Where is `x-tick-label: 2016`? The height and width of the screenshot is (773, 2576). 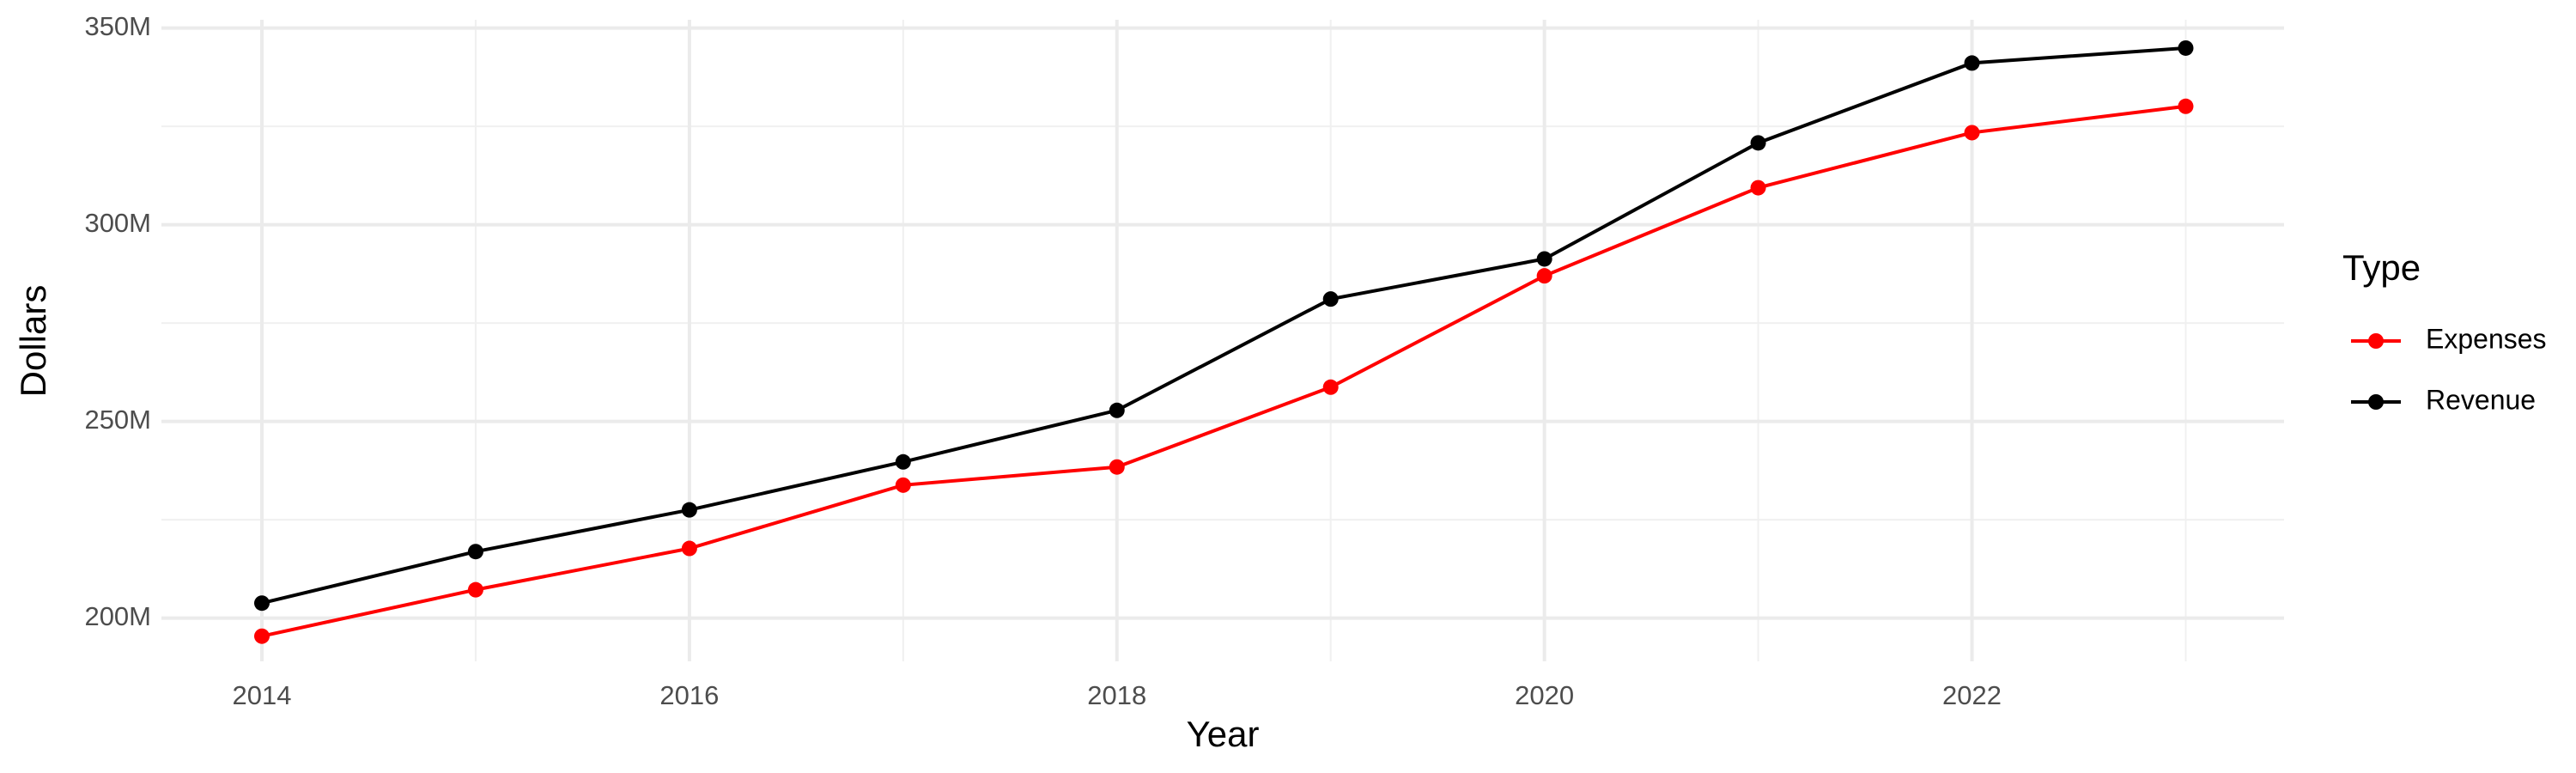
x-tick-label: 2016 is located at coordinates (689, 695).